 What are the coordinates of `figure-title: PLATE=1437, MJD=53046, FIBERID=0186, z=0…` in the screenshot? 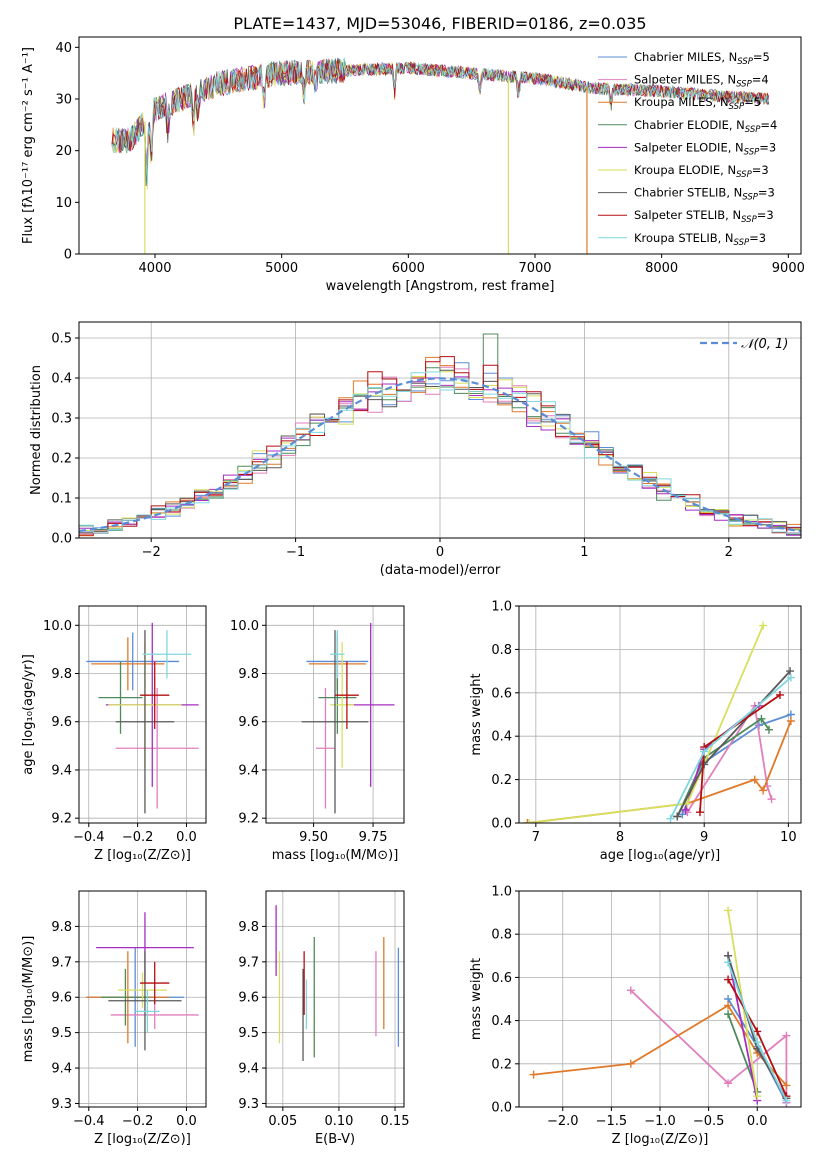 It's located at (439, 23).